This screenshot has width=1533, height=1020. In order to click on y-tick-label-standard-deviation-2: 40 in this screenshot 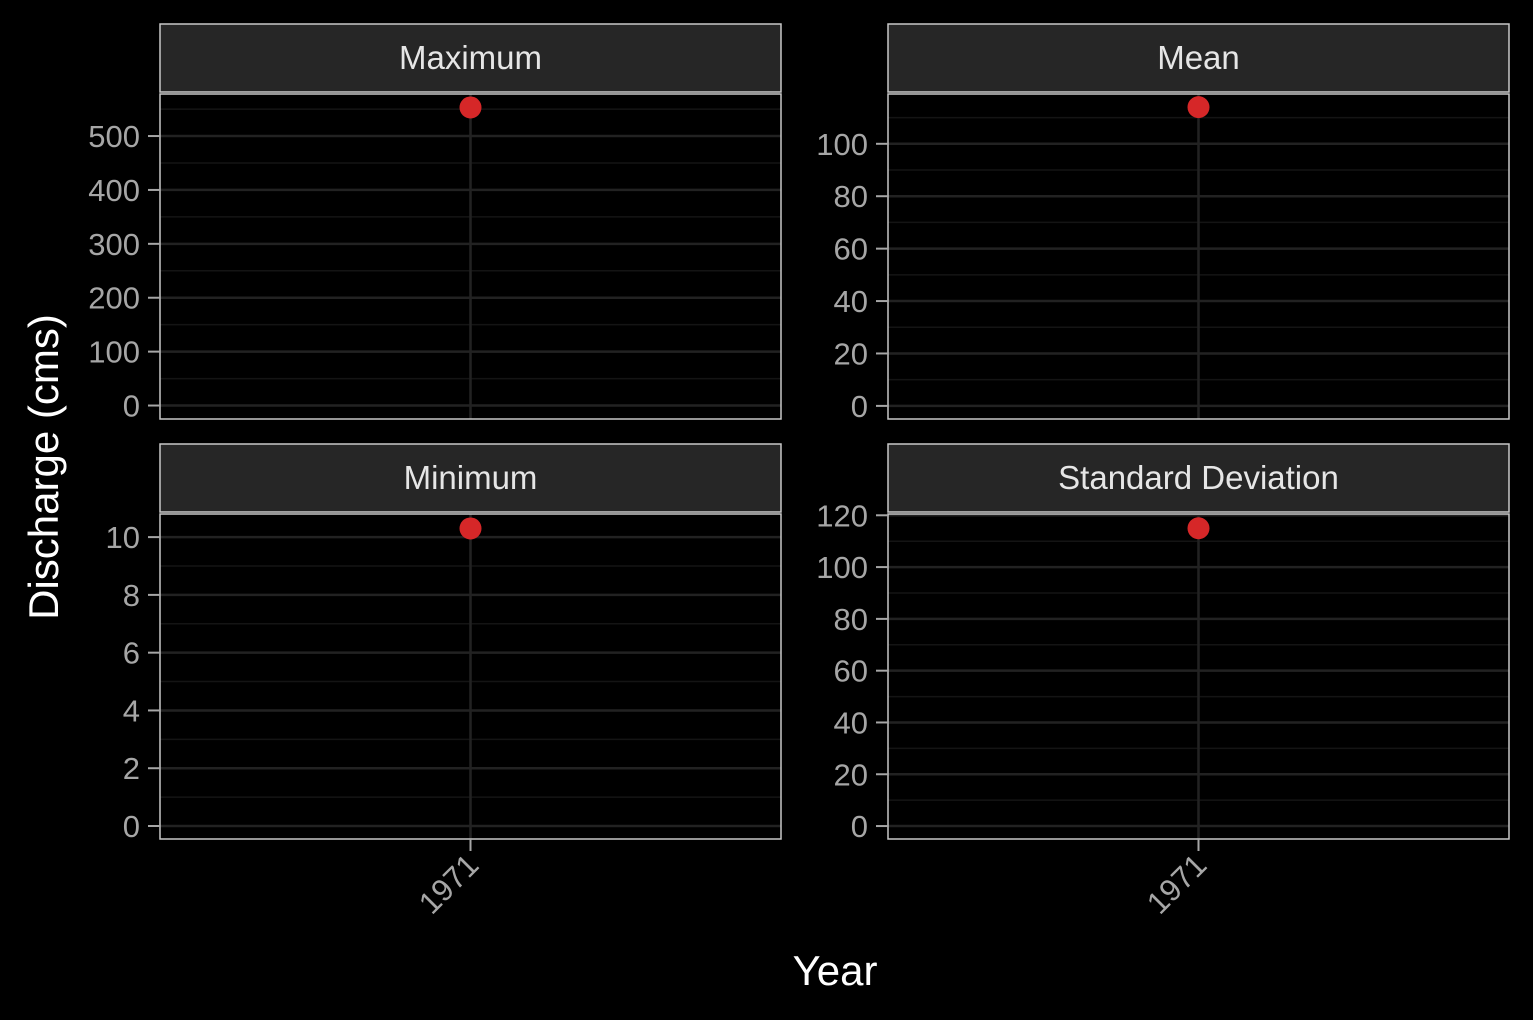, I will do `click(851, 722)`.